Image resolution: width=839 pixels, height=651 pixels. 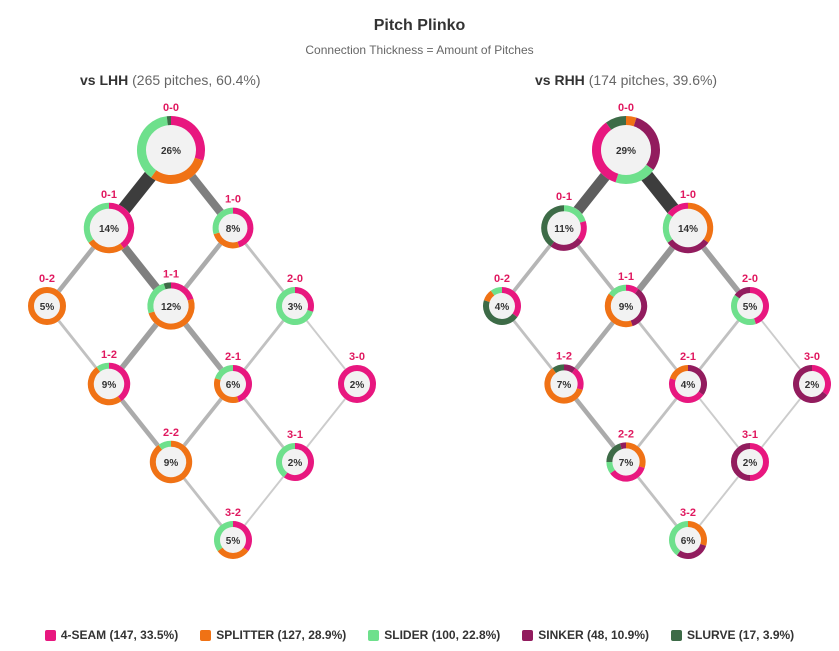 I want to click on node-rhh-2-1: 4% 2-1, so click(x=688, y=377).